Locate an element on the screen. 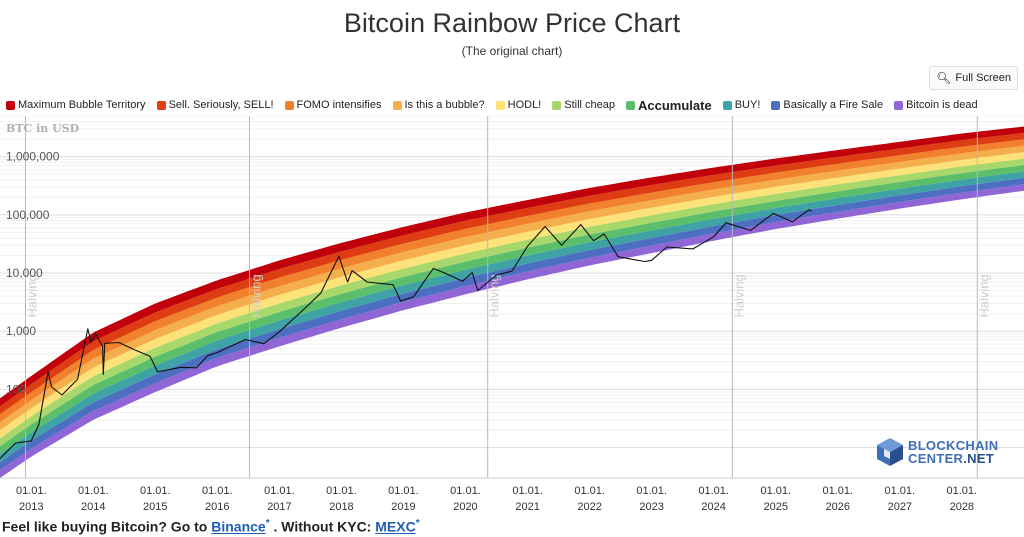 The width and height of the screenshot is (1024, 537). x-tick-year: 2025 is located at coordinates (776, 507).